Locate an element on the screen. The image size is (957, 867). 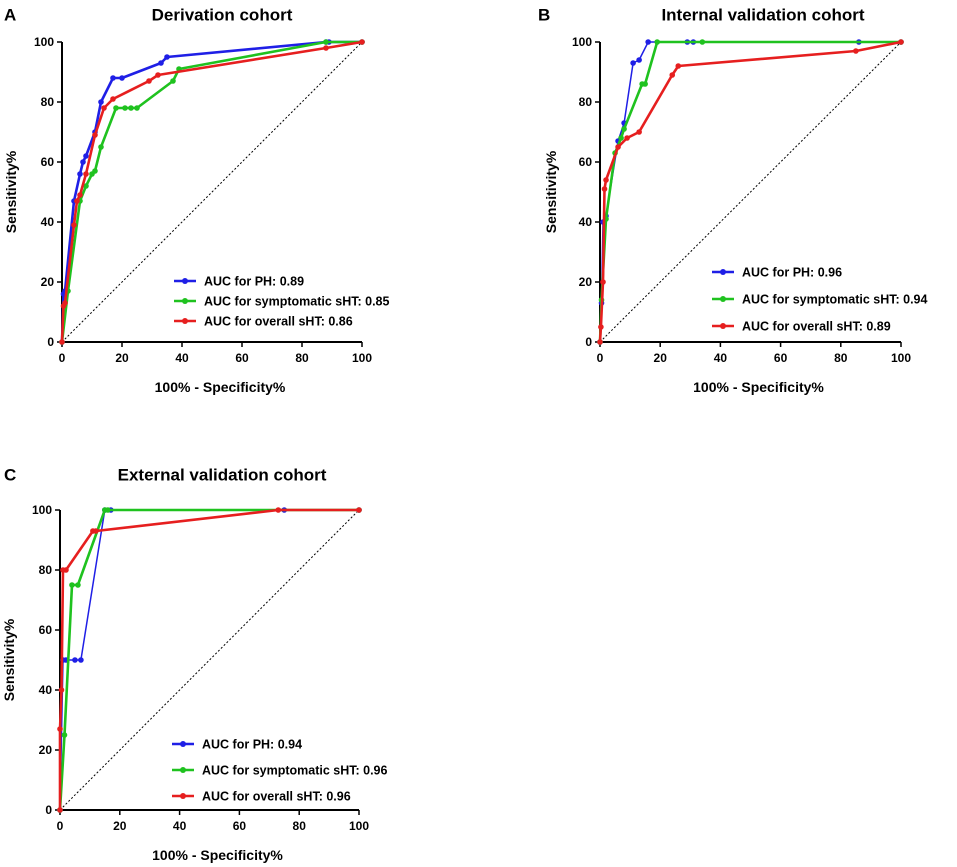
legend-label: AUC for overall sHT: 0.96 is located at coordinates (276, 797).